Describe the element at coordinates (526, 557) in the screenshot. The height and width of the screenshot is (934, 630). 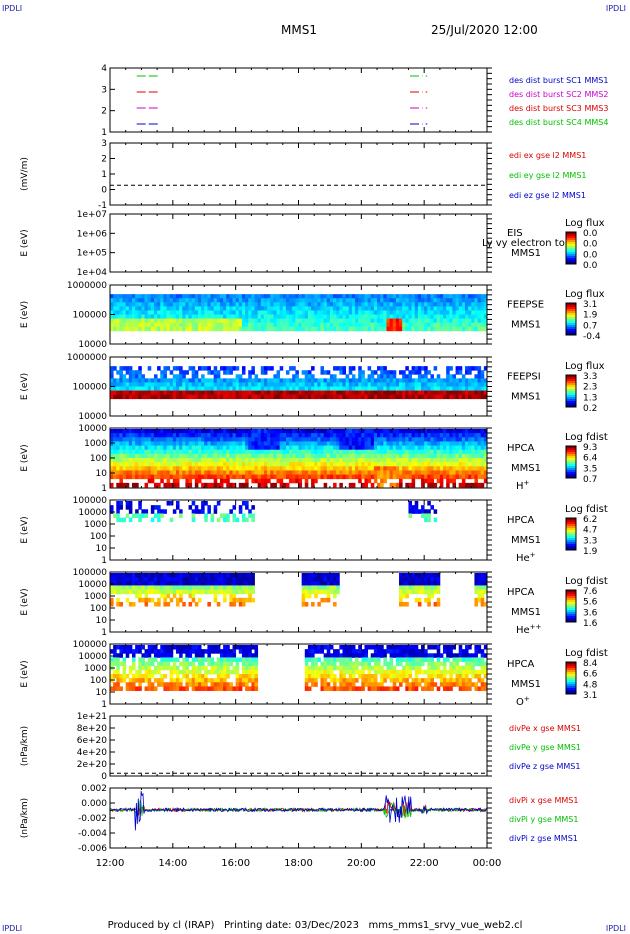
I see `species-label: He+` at that location.